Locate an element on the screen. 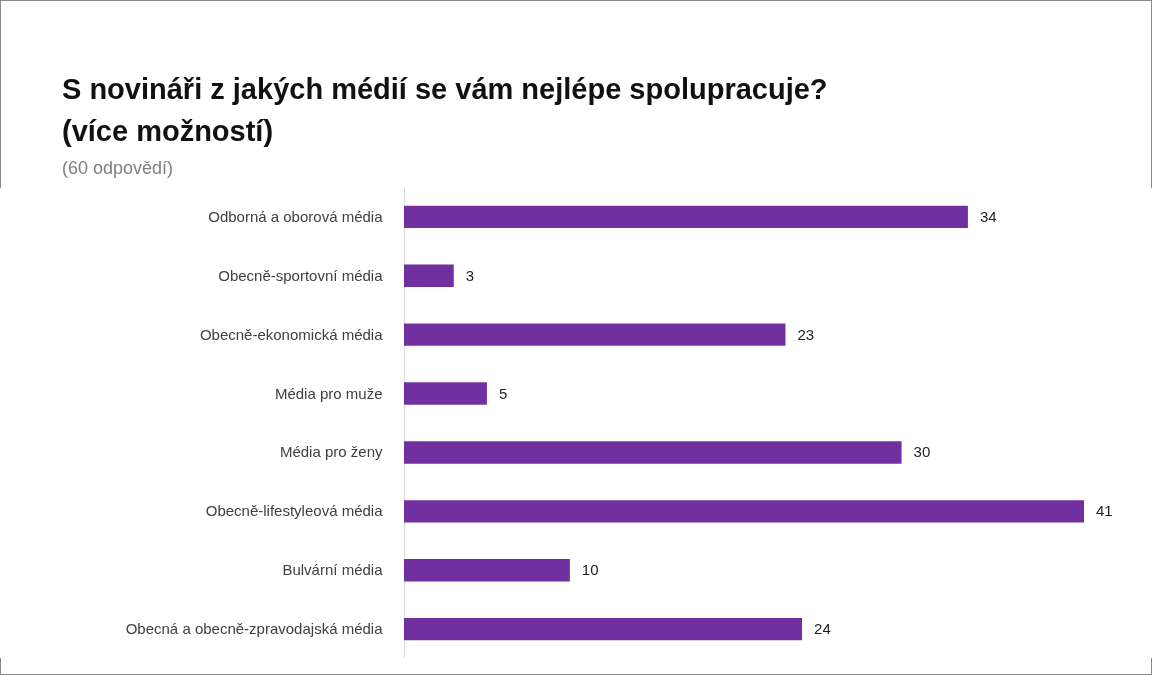 The height and width of the screenshot is (675, 1152). data-label: 24 is located at coordinates (822, 629).